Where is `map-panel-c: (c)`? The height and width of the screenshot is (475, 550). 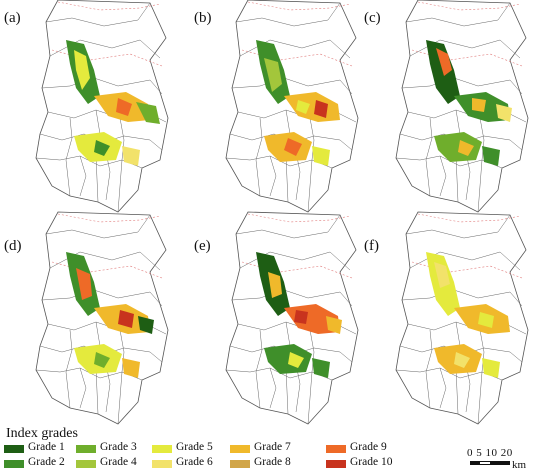
map-panel-c: (c) is located at coordinates (446, 106).